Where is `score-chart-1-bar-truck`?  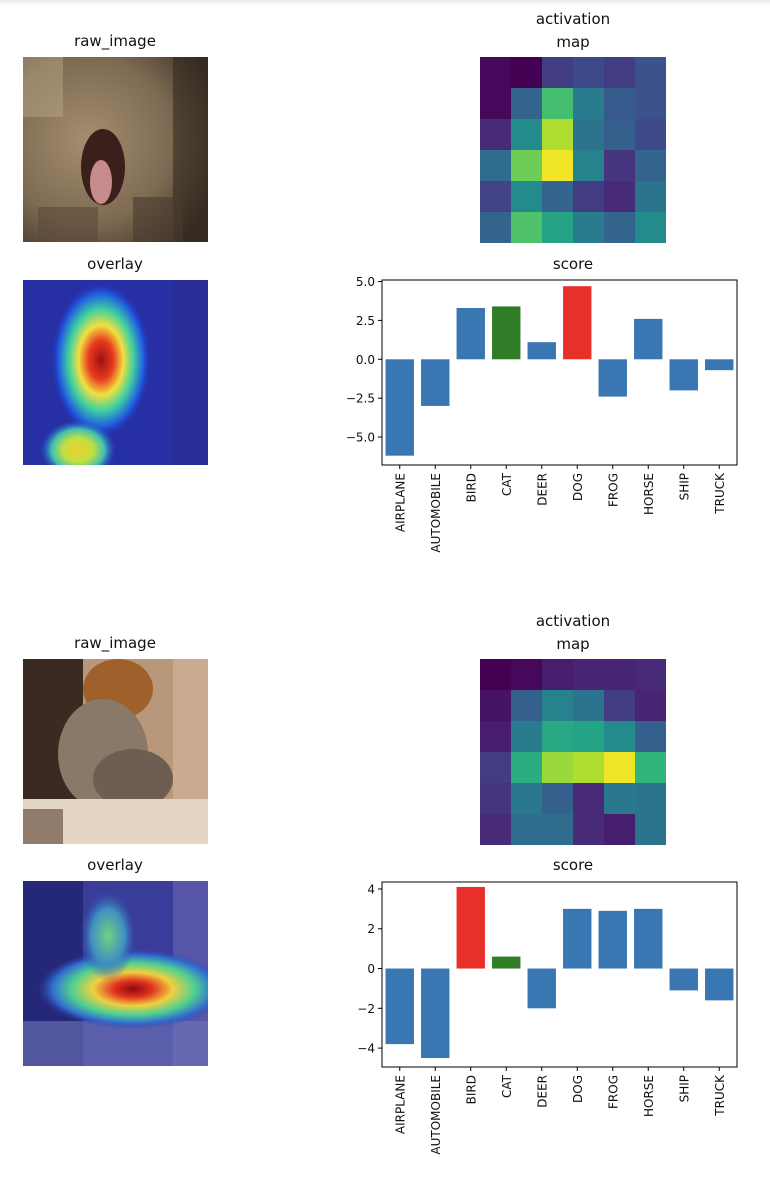
score-chart-1-bar-truck is located at coordinates (719, 365).